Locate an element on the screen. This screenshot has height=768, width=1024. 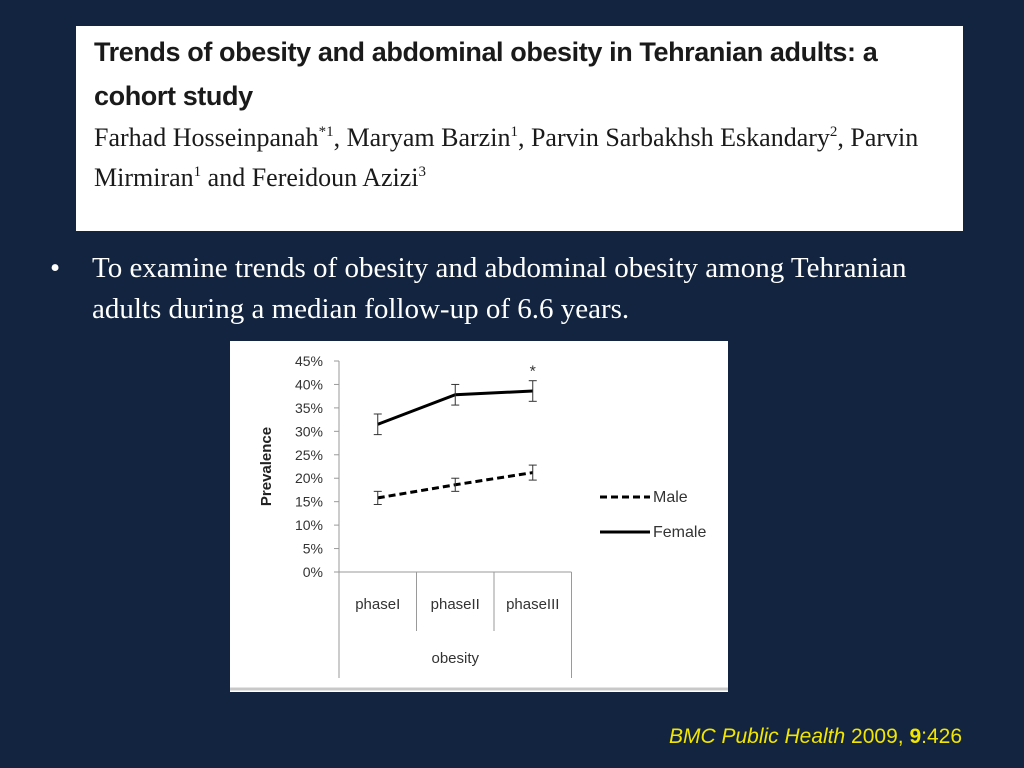
y-tick-label: 10% is located at coordinates (309, 525).